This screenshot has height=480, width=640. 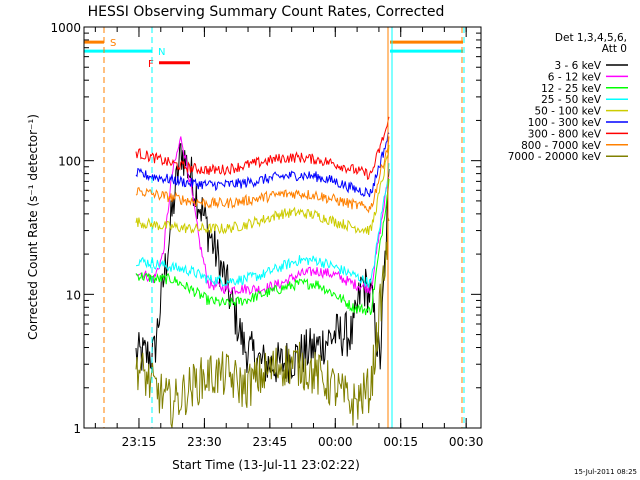 I want to click on y-axis-label: Corrected Count Rate (s⁻¹ detector⁻¹), so click(x=33, y=227).